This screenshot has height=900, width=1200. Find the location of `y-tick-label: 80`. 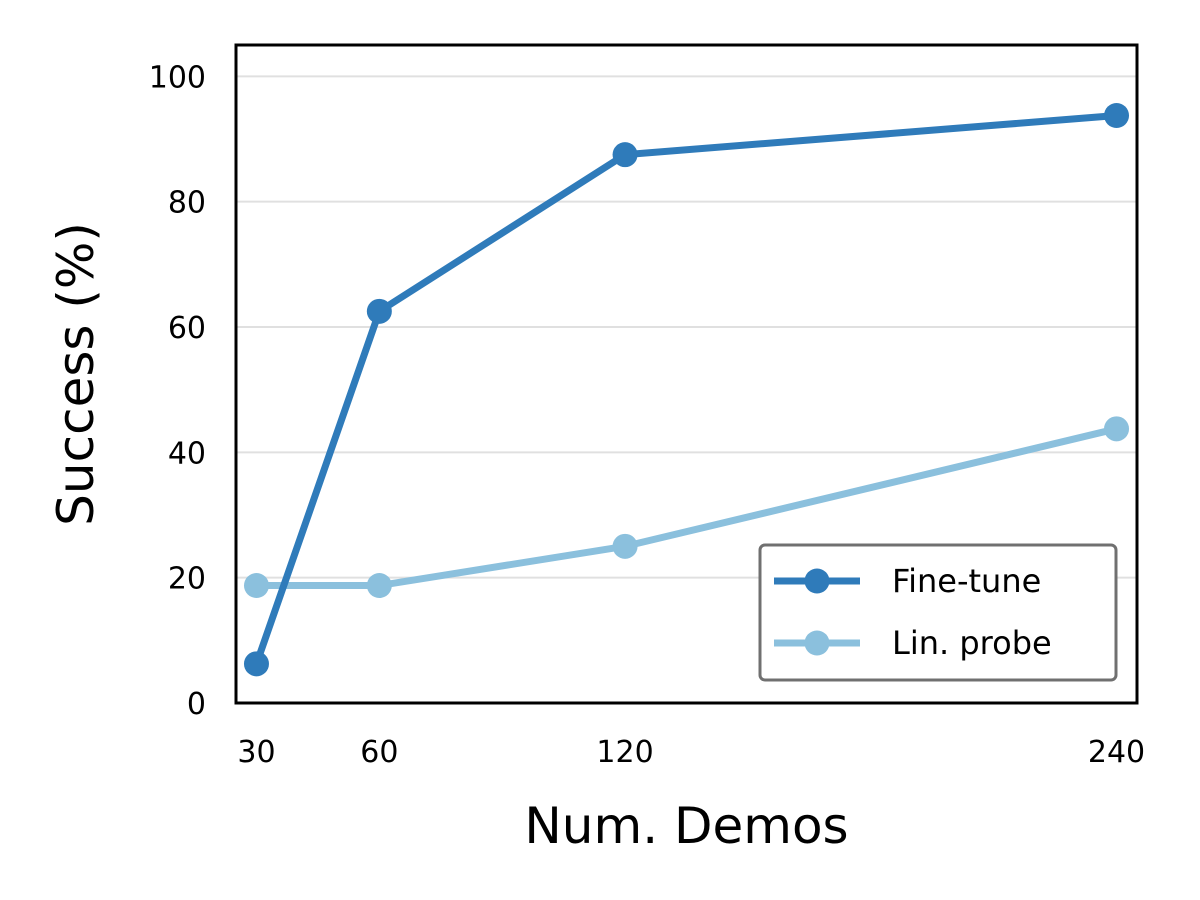

y-tick-label: 80 is located at coordinates (187, 203).